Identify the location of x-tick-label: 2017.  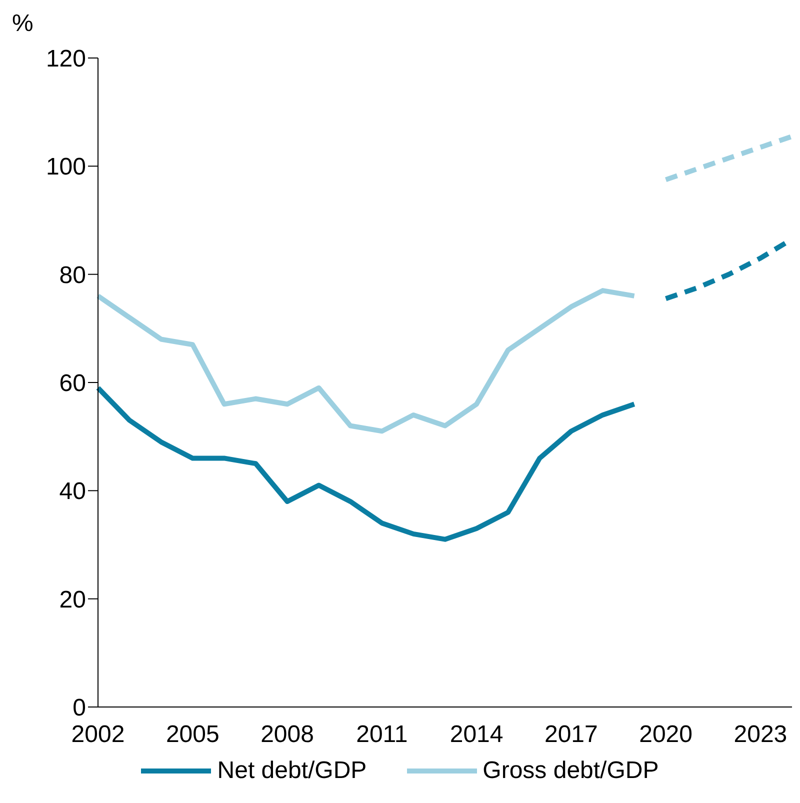
(571, 734).